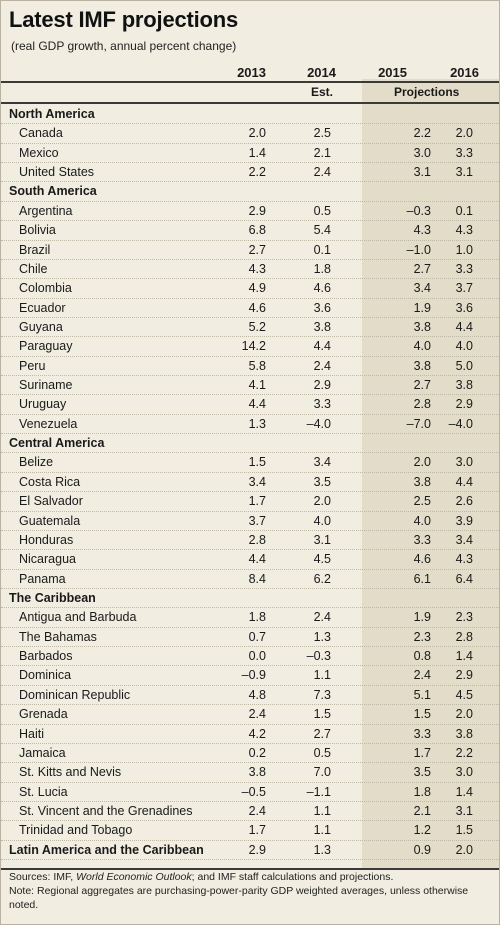  I want to click on header-projections-label: Projections, so click(427, 92).